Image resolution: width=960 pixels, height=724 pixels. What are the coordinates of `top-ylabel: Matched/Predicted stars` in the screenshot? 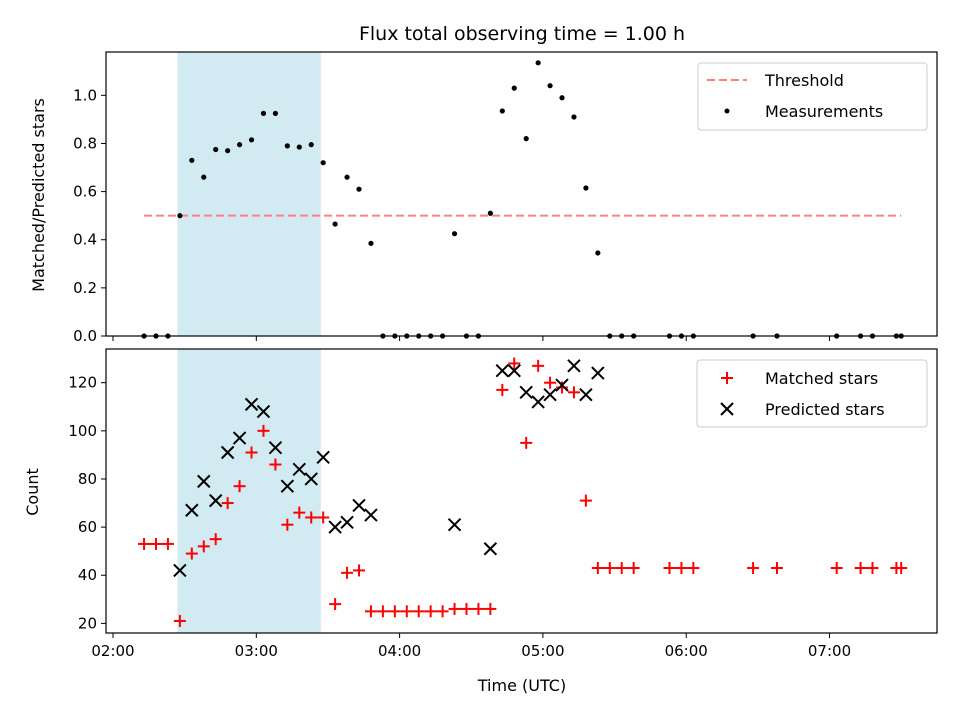 It's located at (38, 195).